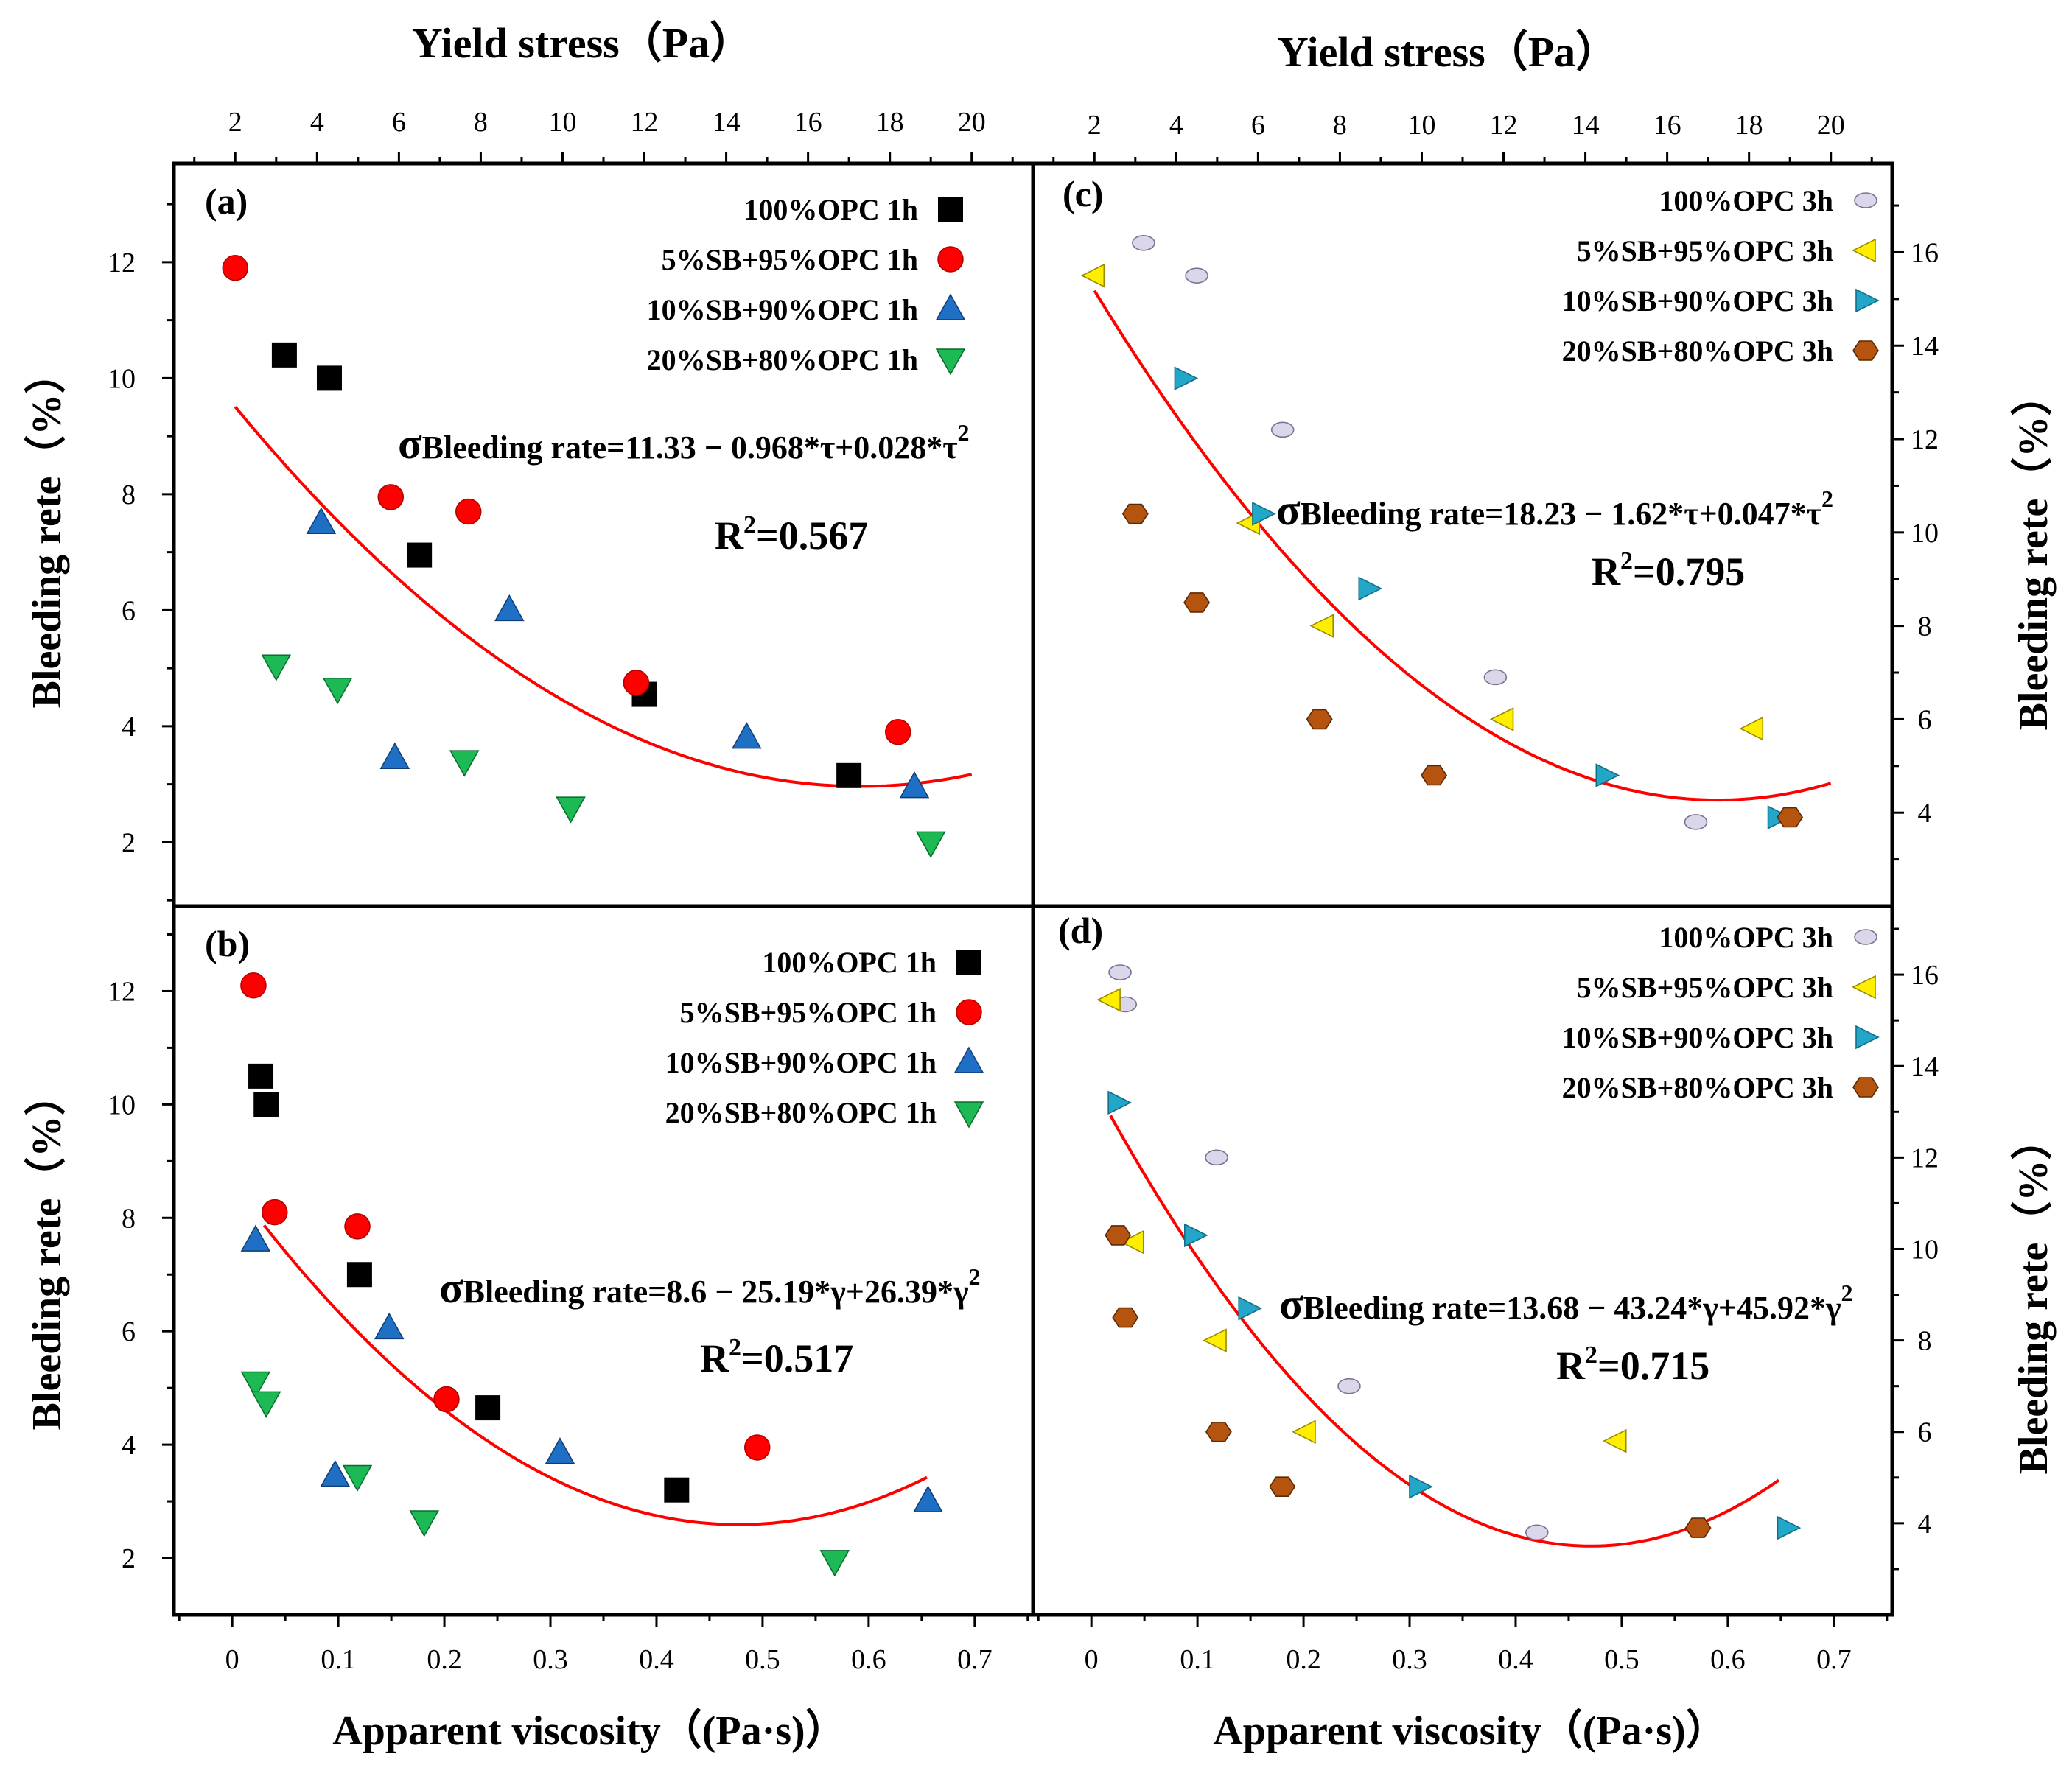 The image size is (2072, 1765). Describe the element at coordinates (1746, 200) in the screenshot. I see `legend-label: 100%OPC 3h` at that location.